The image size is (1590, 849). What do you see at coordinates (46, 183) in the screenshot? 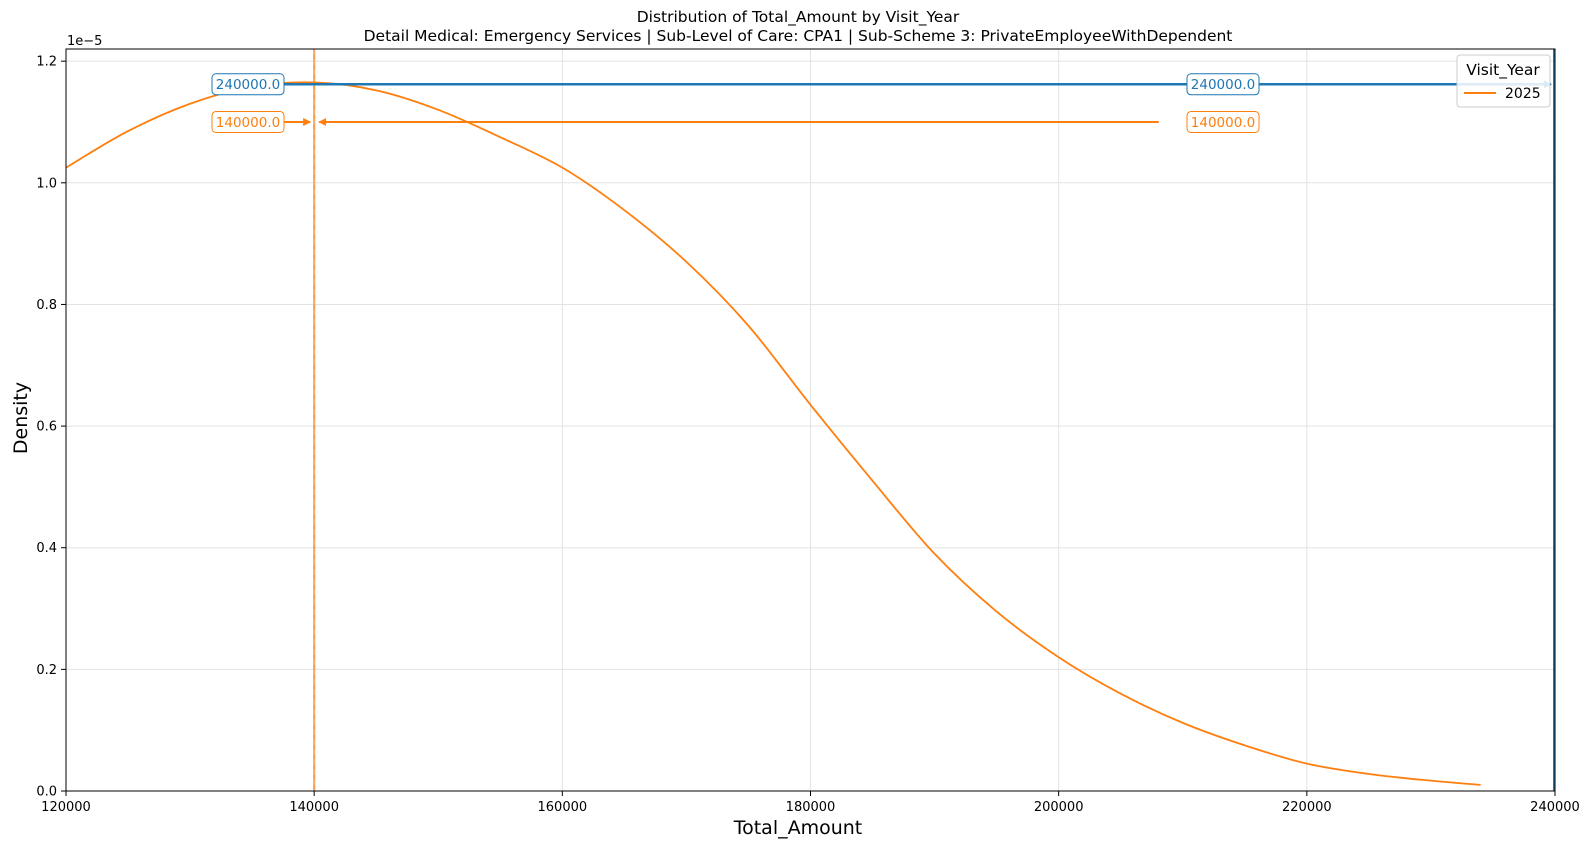
I see `y-tick-label: 1.0` at bounding box center [46, 183].